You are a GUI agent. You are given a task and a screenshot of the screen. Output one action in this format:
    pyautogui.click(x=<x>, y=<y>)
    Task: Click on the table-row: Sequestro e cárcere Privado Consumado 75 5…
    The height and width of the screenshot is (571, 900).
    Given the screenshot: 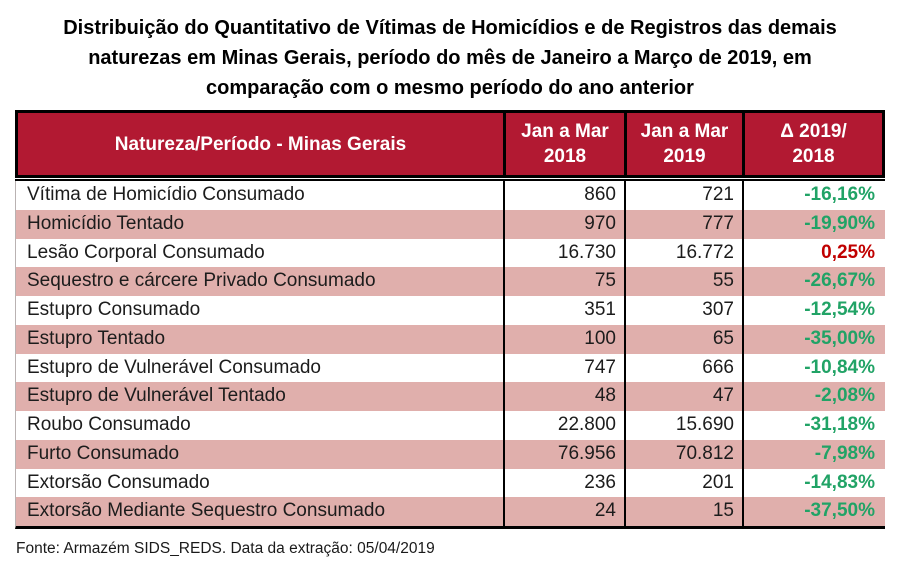 What is the action you would take?
    pyautogui.click(x=450, y=281)
    